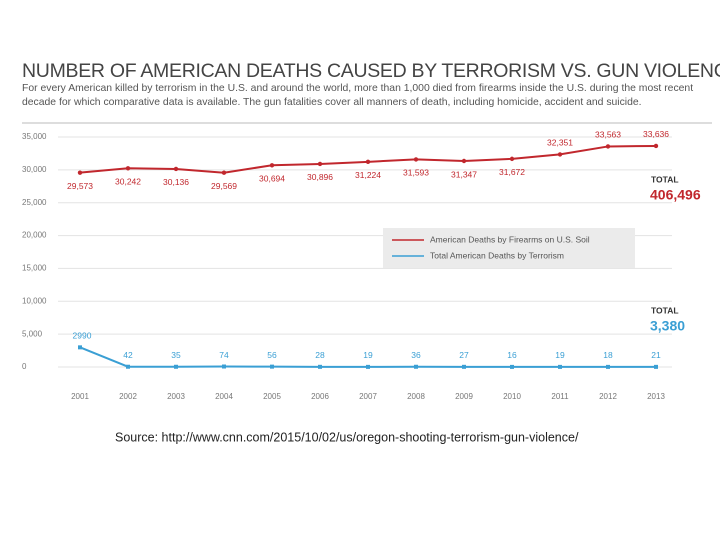 This screenshot has height=540, width=720. What do you see at coordinates (34, 300) in the screenshot?
I see `y-tick-label: 10,000` at bounding box center [34, 300].